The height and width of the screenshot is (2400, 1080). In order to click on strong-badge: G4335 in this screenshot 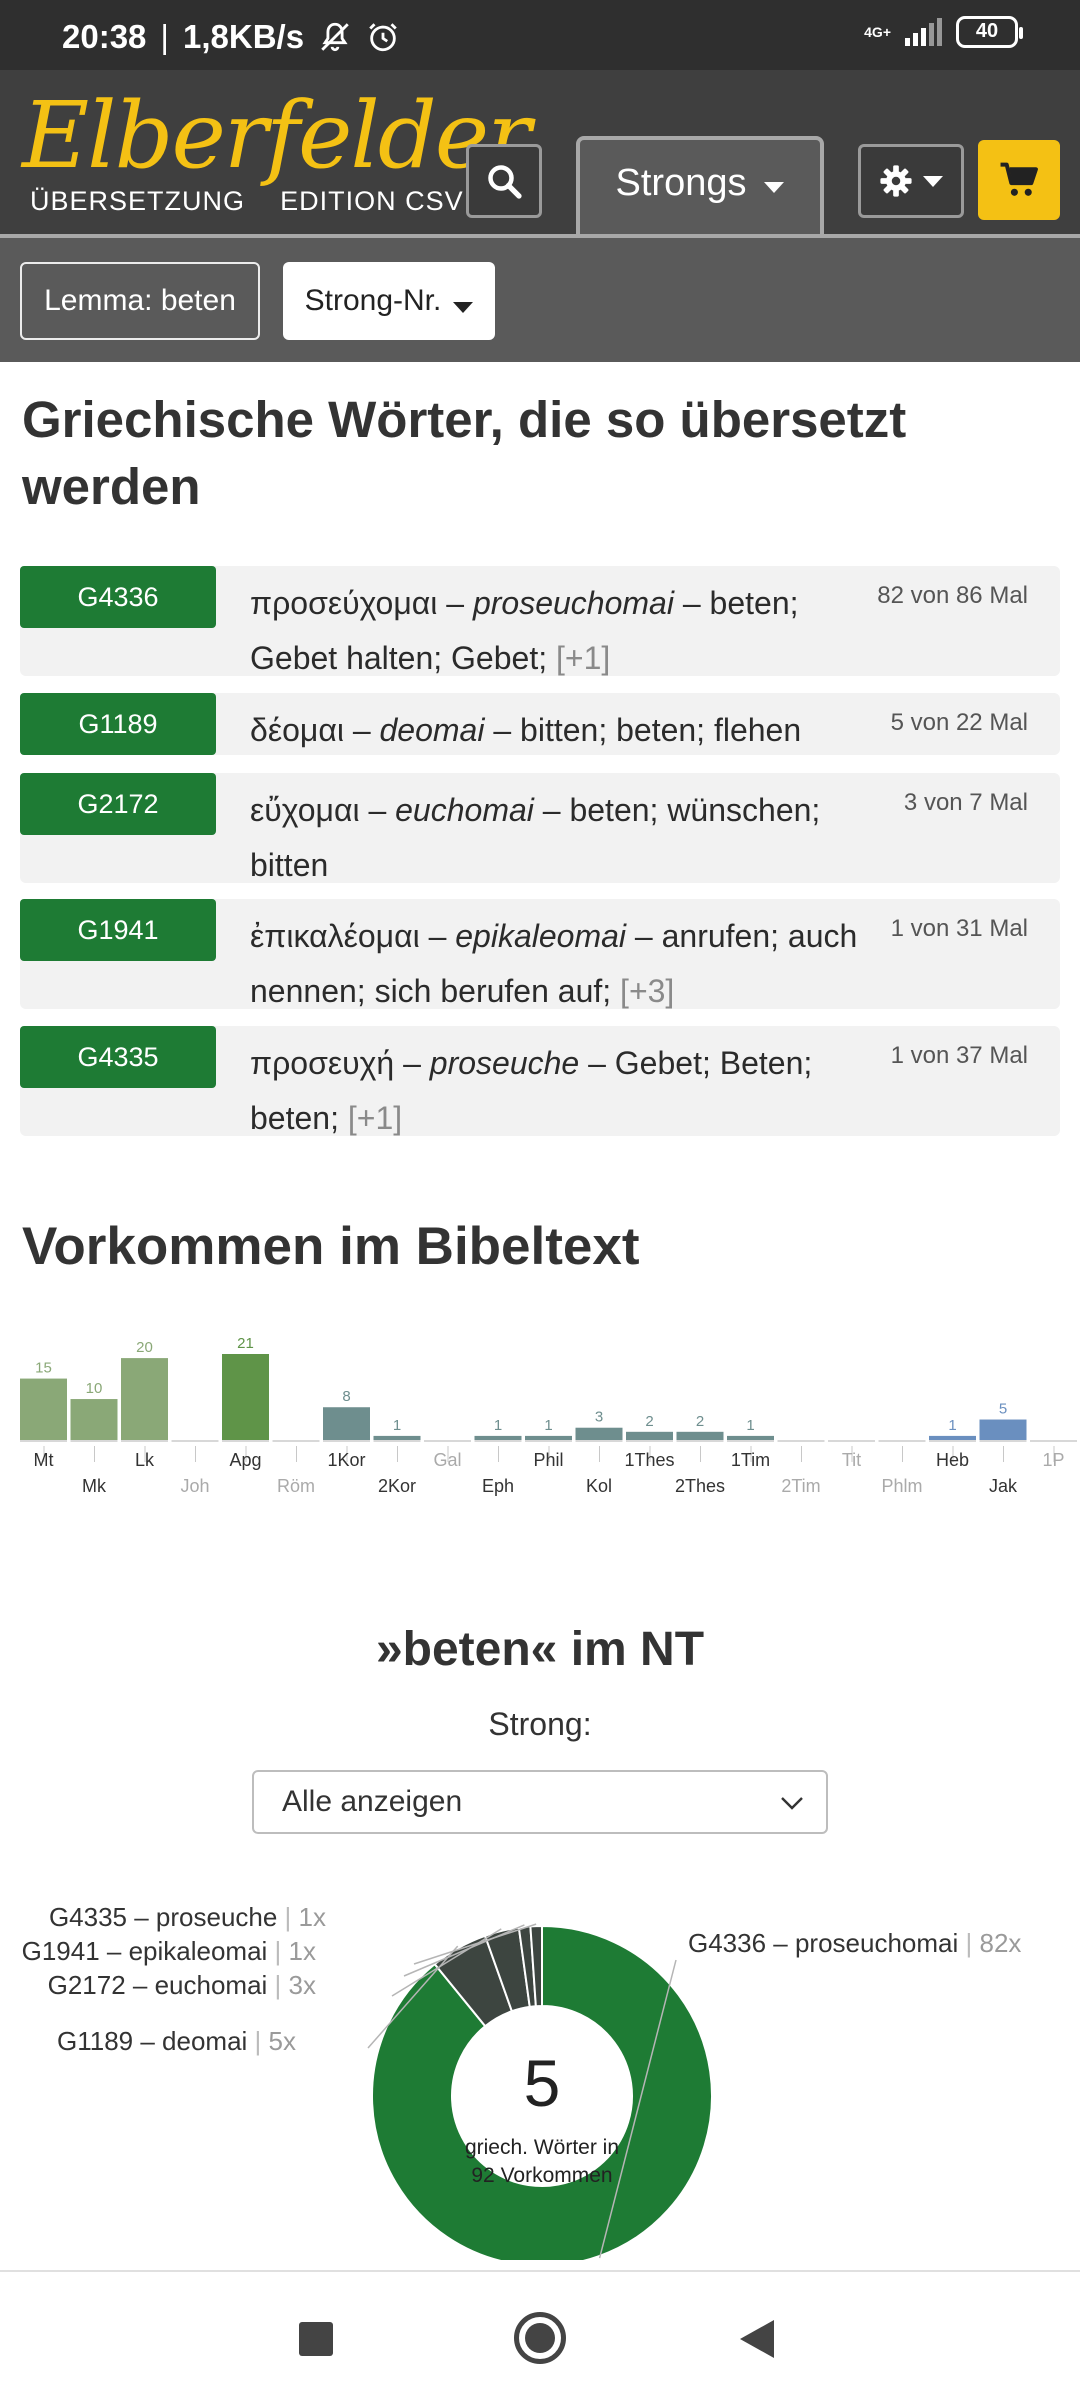, I will do `click(118, 1057)`.